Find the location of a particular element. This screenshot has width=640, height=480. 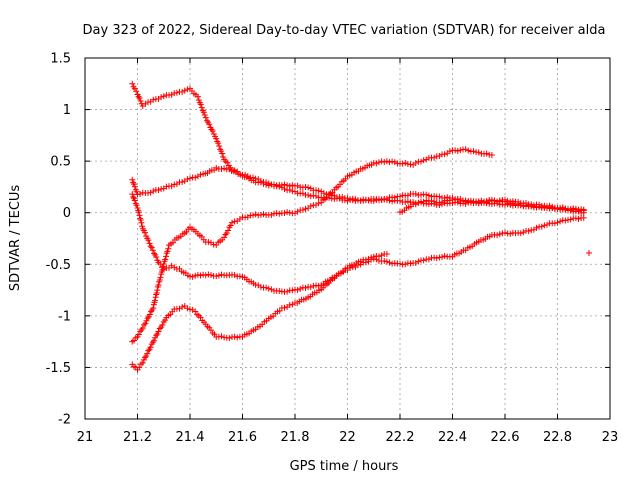

y-tick-label: -1 is located at coordinates (64, 316).